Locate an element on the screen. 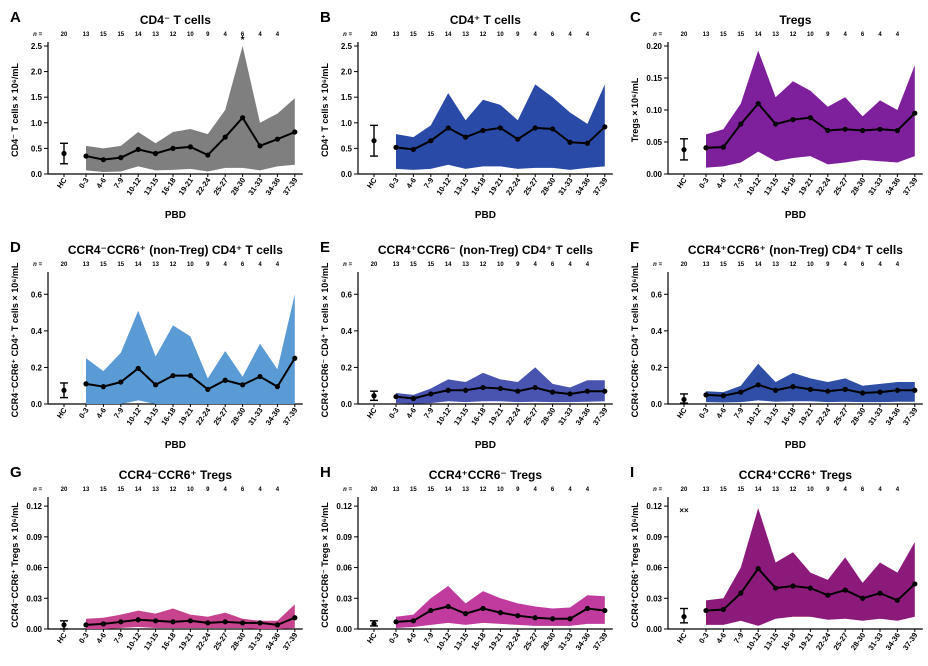 The image size is (928, 666). y-tick-label: 1.5 is located at coordinates (347, 97).